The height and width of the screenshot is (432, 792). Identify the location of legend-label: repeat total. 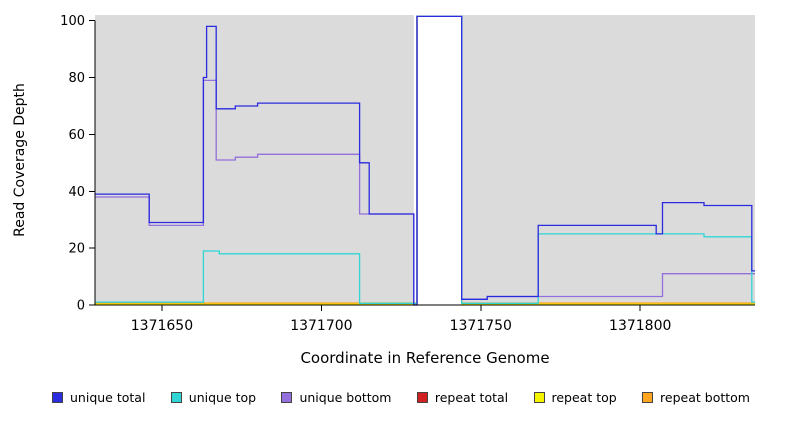
(471, 397).